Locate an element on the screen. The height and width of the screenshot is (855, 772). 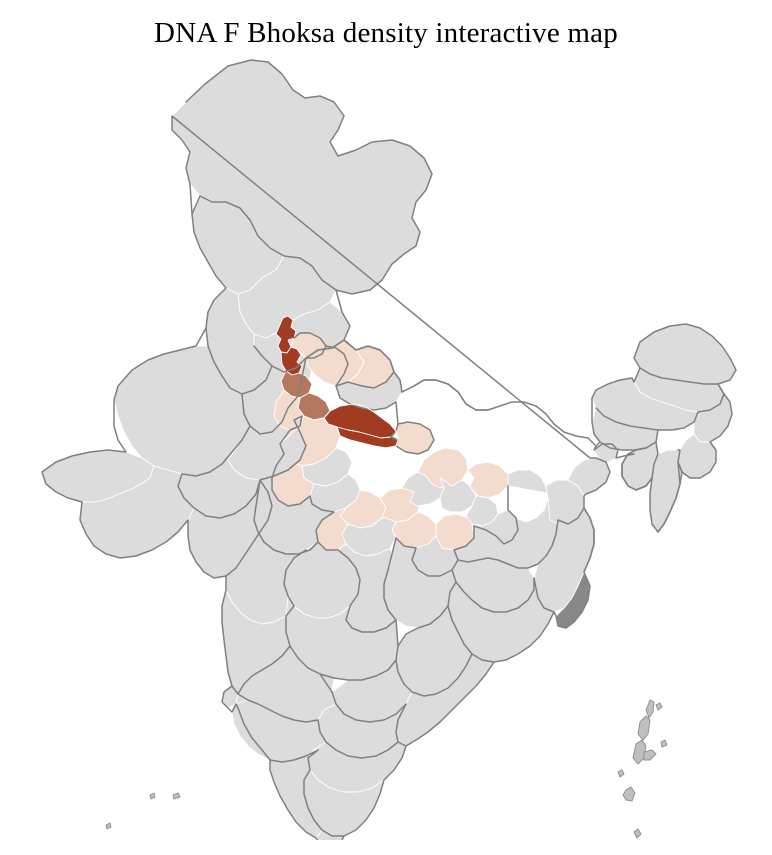
district-up-gorakhpur is located at coordinates (488, 480).